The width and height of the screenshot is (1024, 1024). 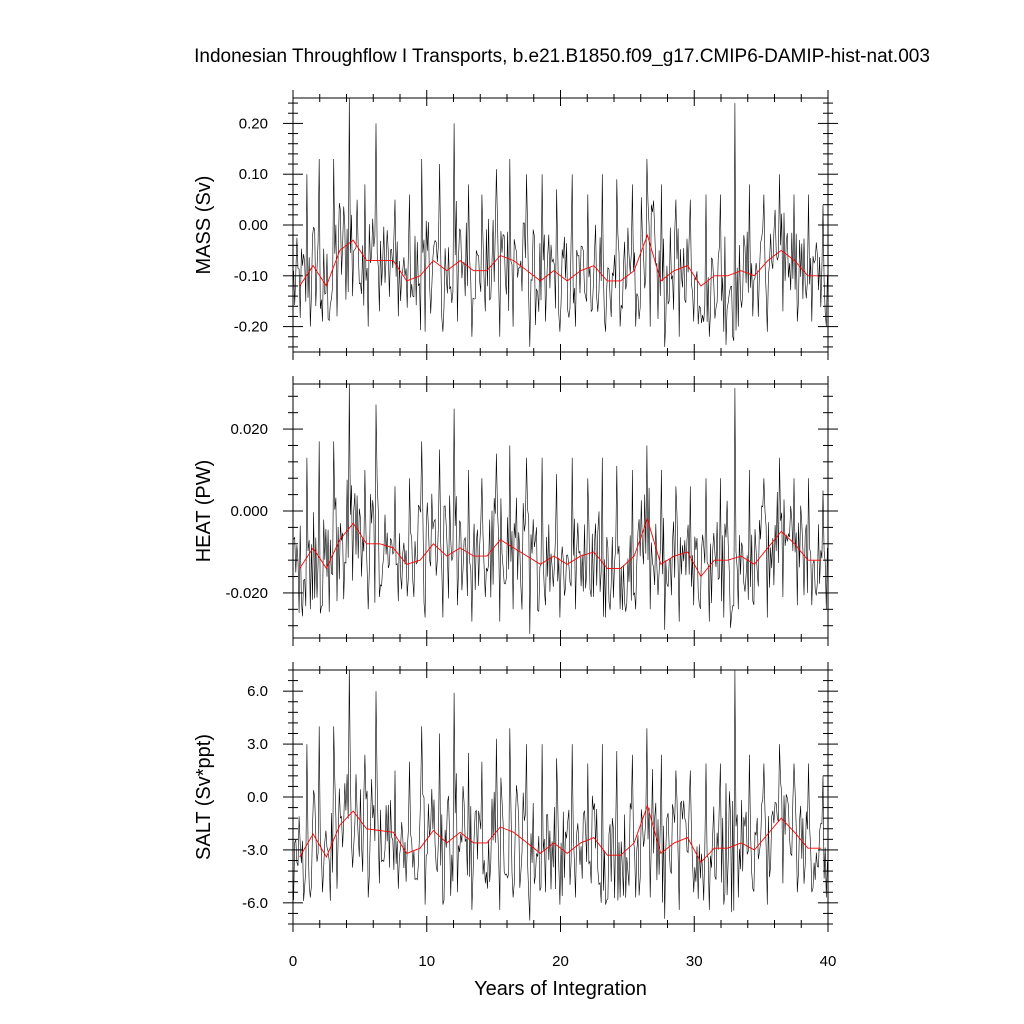 I want to click on salt-y-tick-label: 3.0, so click(x=257, y=744).